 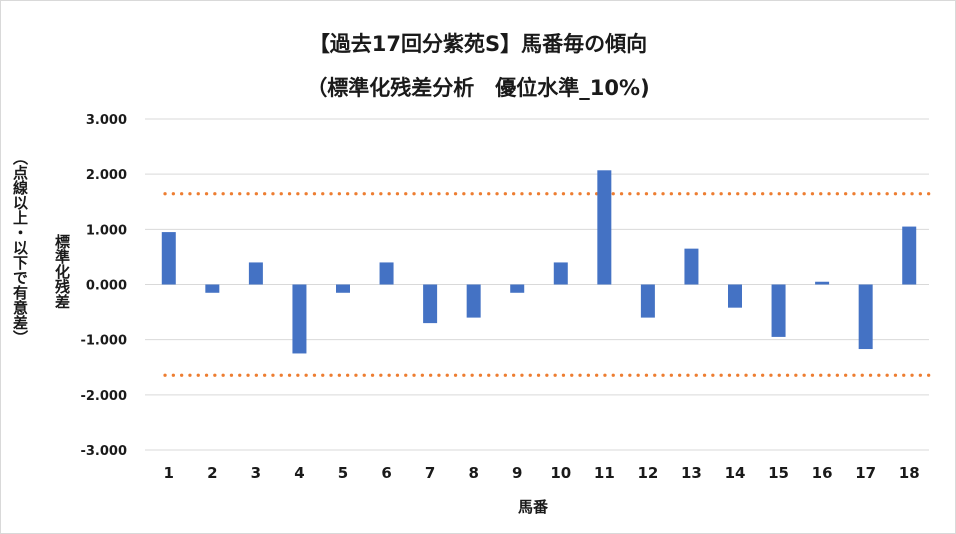 I want to click on x-tick-label: 18, so click(x=909, y=473).